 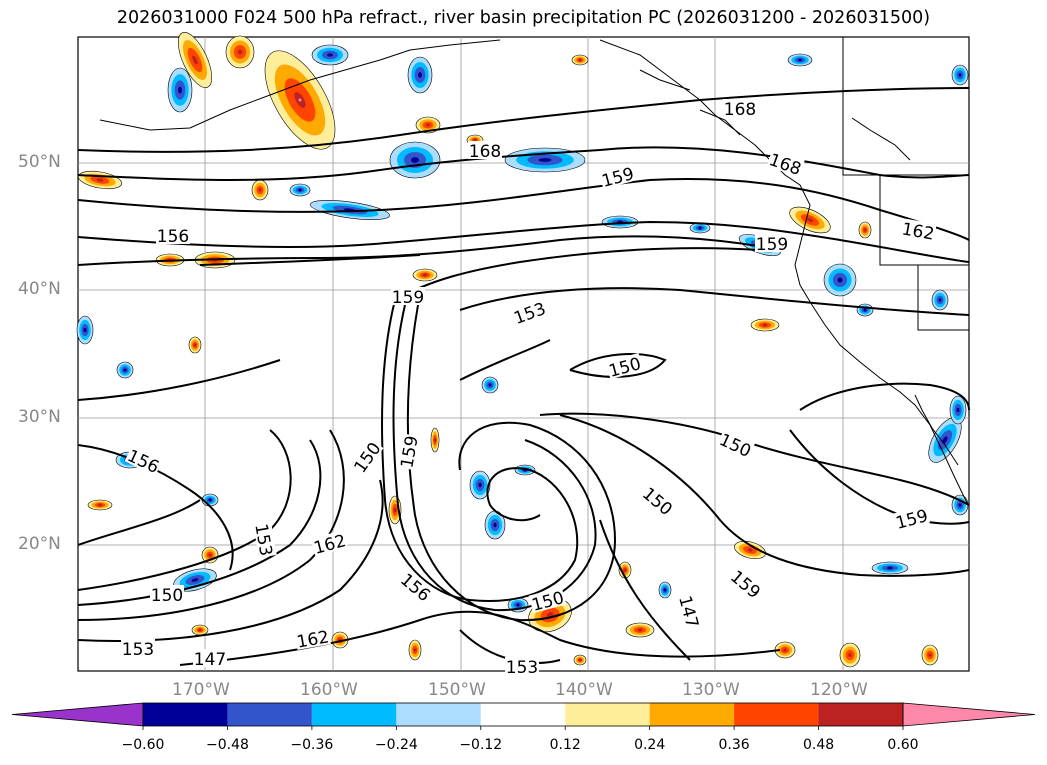 I want to click on contour-label: 159, so click(x=408, y=298).